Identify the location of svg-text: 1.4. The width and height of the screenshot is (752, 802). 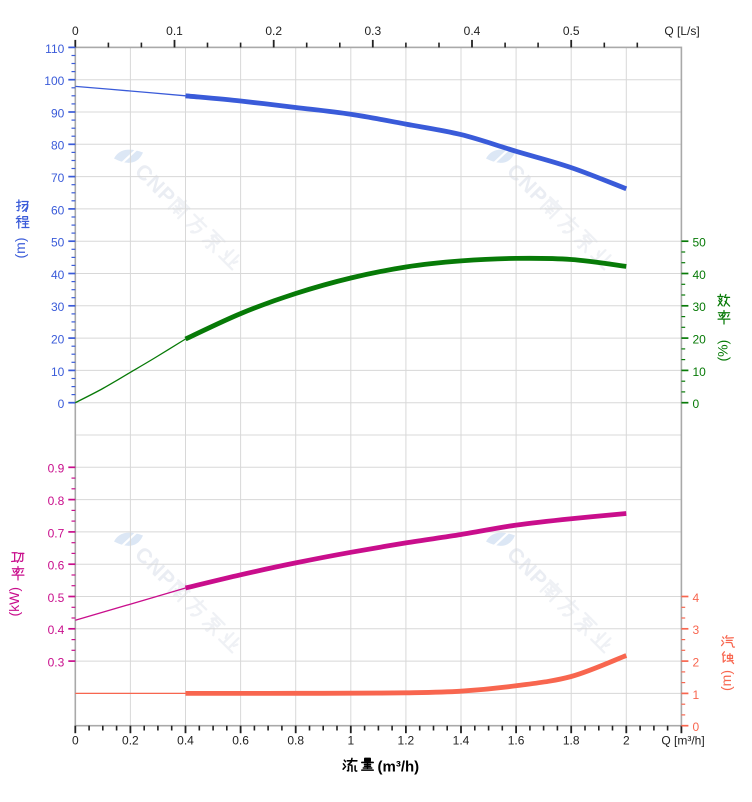
(461, 740).